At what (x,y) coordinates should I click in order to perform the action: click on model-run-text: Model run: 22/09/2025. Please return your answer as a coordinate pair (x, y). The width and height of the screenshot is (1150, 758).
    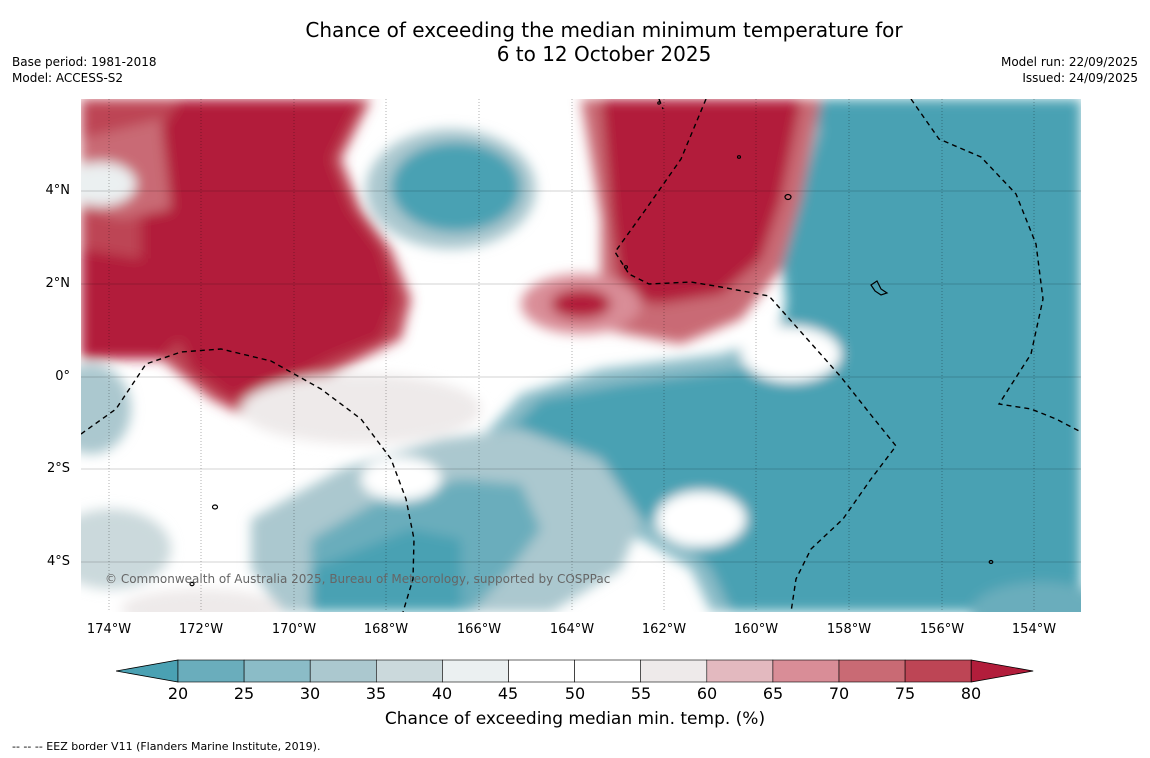
    Looking at the image, I should click on (1069, 62).